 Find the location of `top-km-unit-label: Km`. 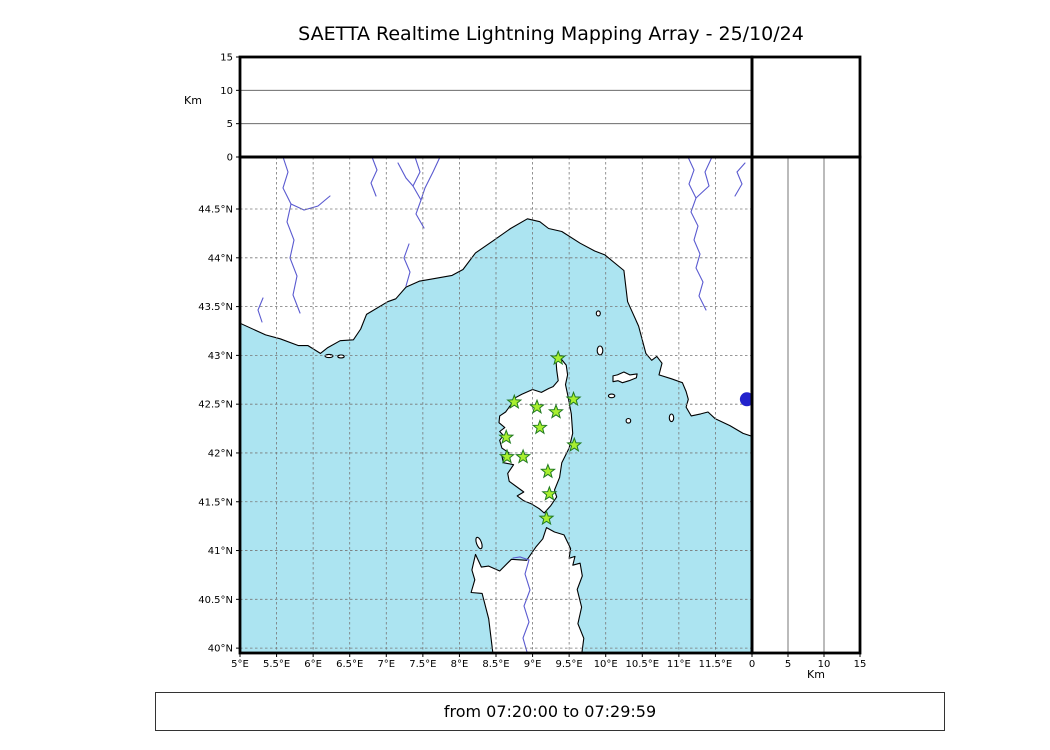

top-km-unit-label: Km is located at coordinates (193, 100).